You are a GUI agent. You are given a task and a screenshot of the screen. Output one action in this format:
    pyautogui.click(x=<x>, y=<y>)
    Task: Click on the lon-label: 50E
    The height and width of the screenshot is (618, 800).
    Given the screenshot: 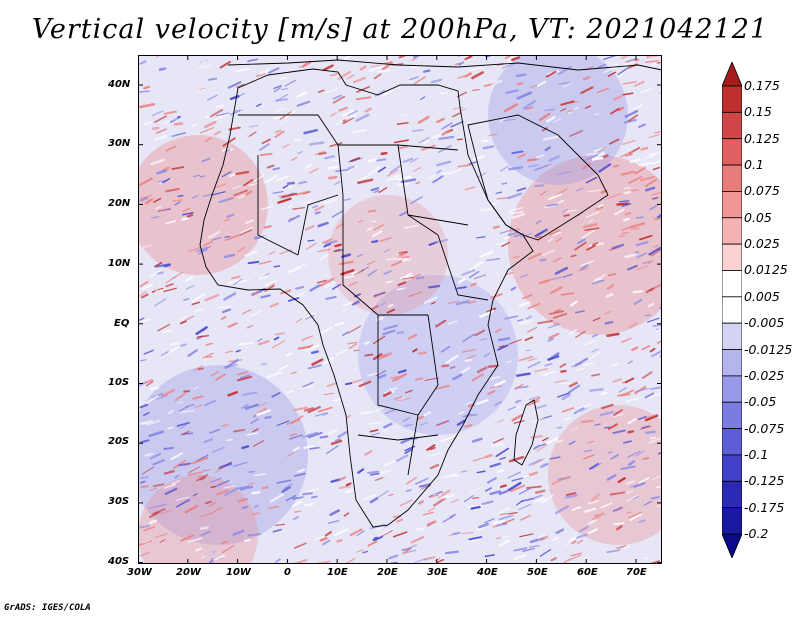 What is the action you would take?
    pyautogui.click(x=537, y=572)
    